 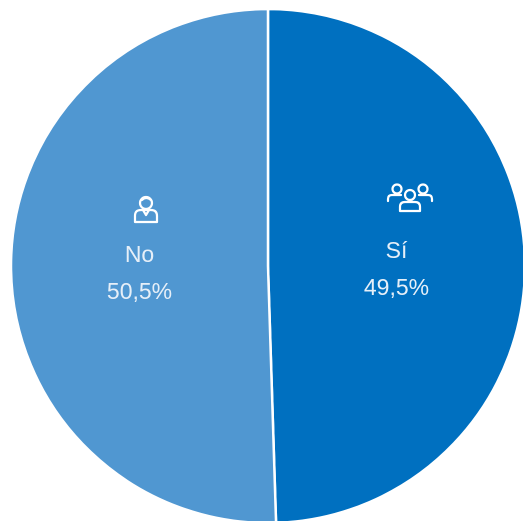 What do you see at coordinates (397, 250) in the screenshot?
I see `slice-label: Sí` at bounding box center [397, 250].